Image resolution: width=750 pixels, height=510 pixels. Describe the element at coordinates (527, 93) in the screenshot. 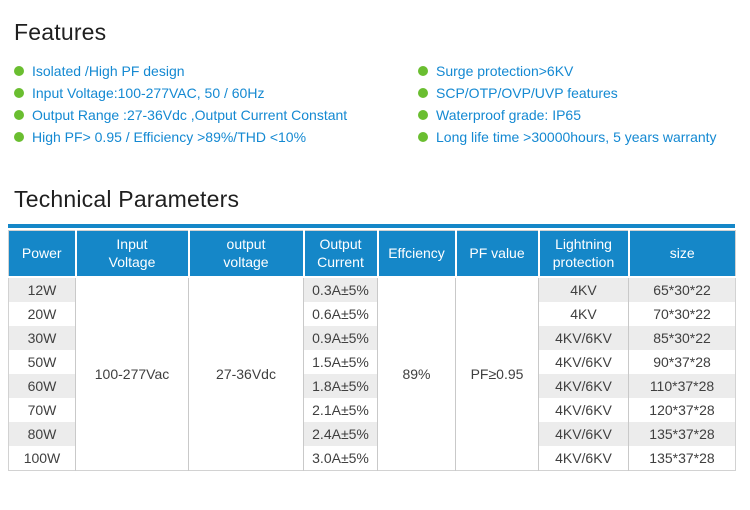

I see `feature-text: SCP/OTP/OVP/UVP features` at that location.